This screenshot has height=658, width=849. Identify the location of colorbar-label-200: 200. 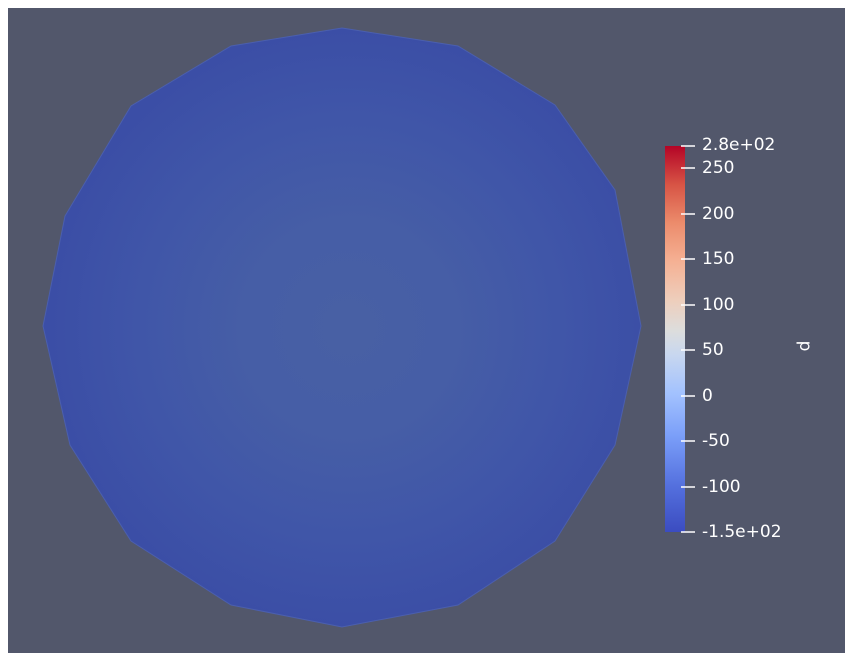
(718, 214).